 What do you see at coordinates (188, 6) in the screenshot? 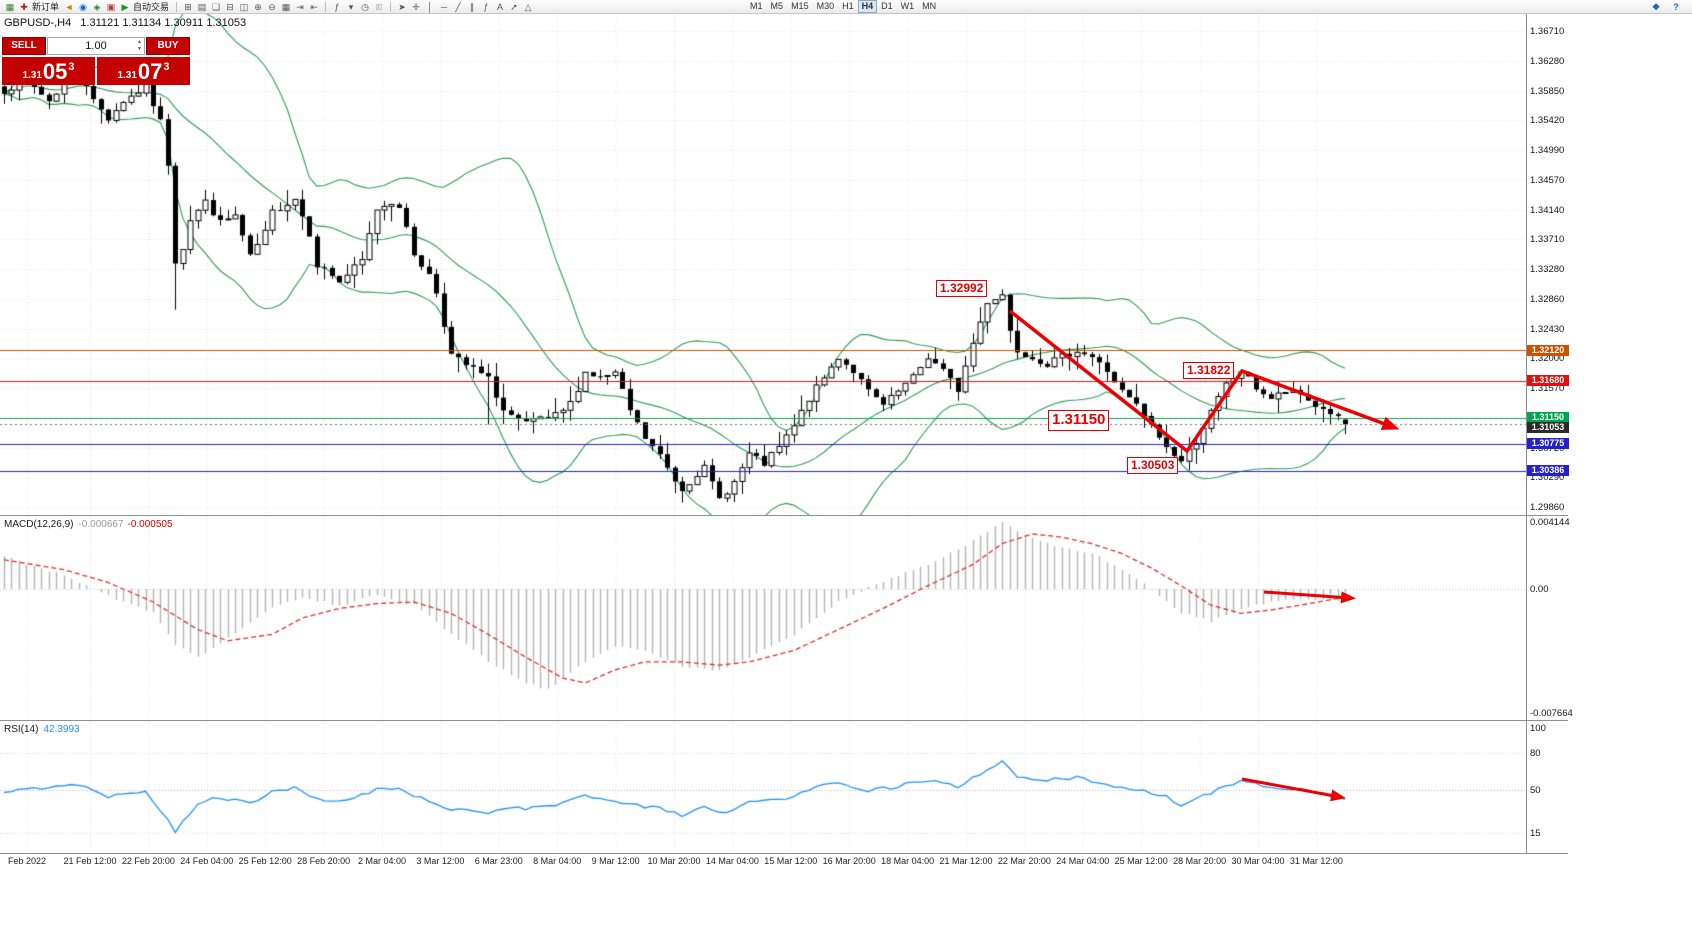
I see `new-chart-icon: ⊞` at bounding box center [188, 6].